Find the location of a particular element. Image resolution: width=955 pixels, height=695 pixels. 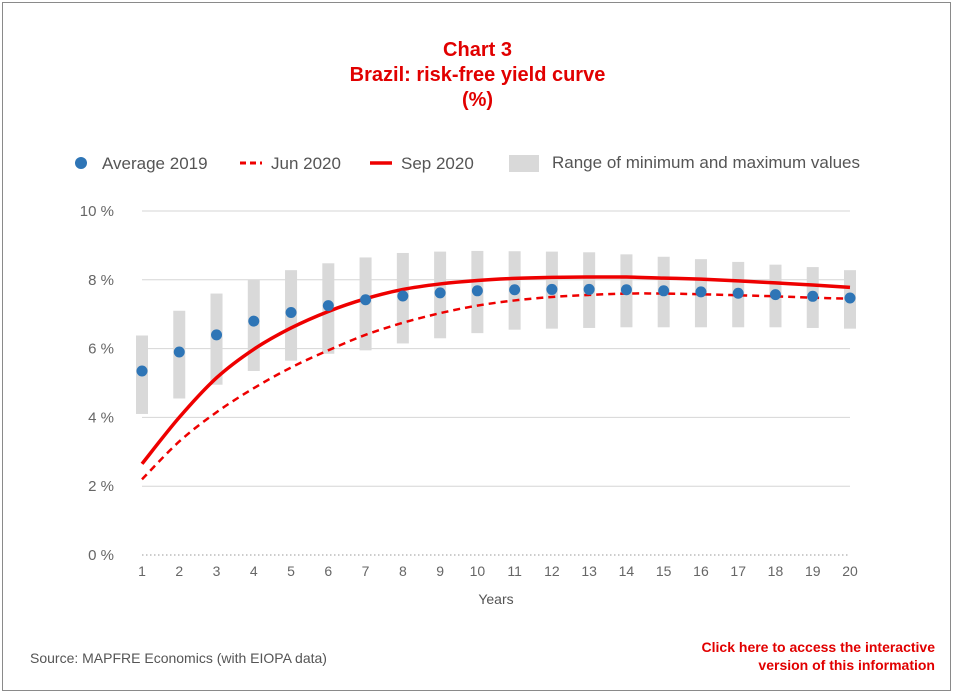

legend-average-label: Average 2019 is located at coordinates (155, 163).